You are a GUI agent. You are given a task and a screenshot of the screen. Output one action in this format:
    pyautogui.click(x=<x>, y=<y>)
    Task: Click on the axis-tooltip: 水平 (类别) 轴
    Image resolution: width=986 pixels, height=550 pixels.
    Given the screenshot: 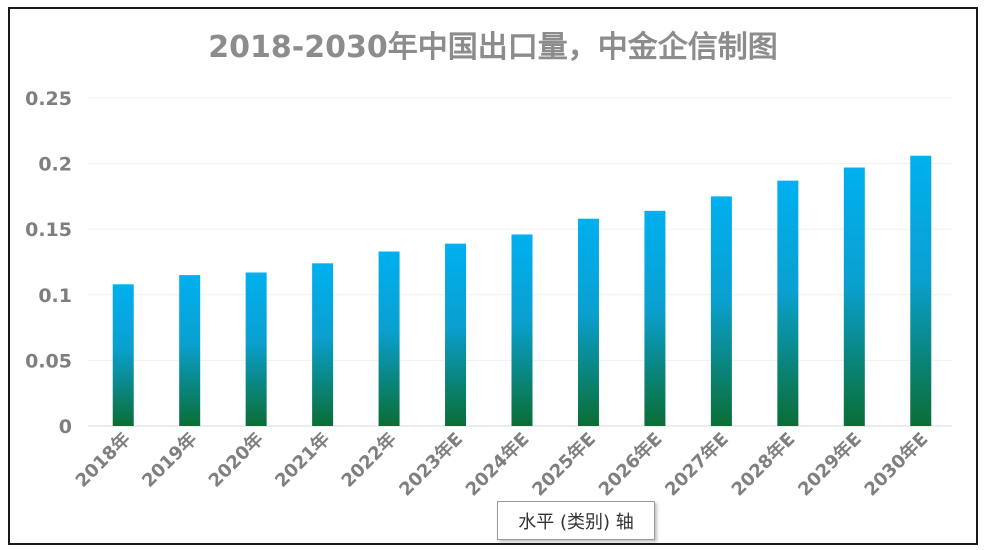 What is the action you would take?
    pyautogui.click(x=576, y=520)
    